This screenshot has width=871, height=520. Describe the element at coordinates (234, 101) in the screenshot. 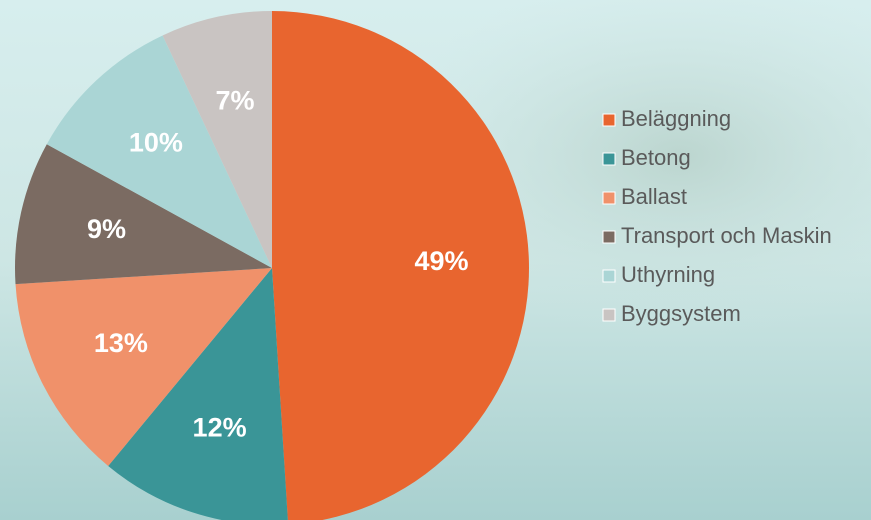

I see `value-label: 7%` at that location.